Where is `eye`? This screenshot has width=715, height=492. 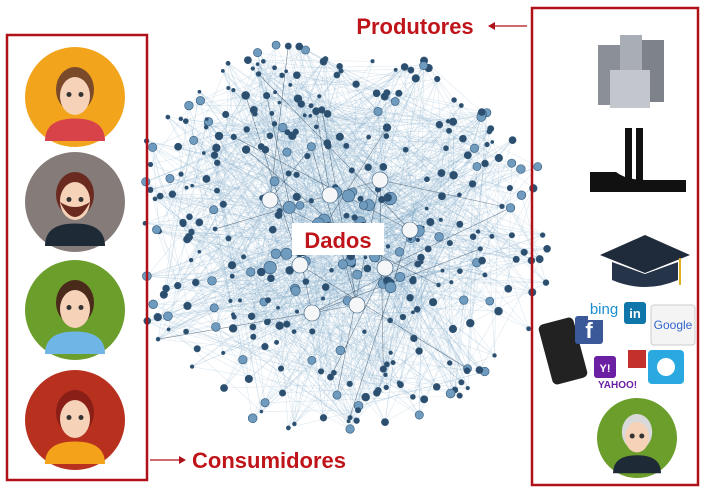
eye is located at coordinates (69, 417).